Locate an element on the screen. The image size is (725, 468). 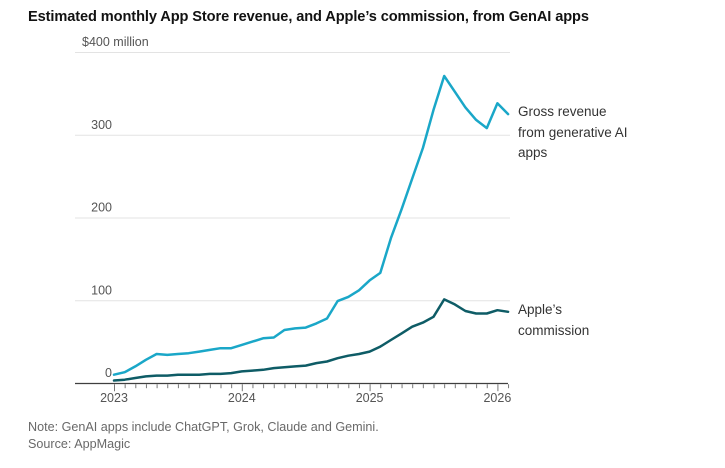
y-tick-label-0: 0 is located at coordinates (108, 373).